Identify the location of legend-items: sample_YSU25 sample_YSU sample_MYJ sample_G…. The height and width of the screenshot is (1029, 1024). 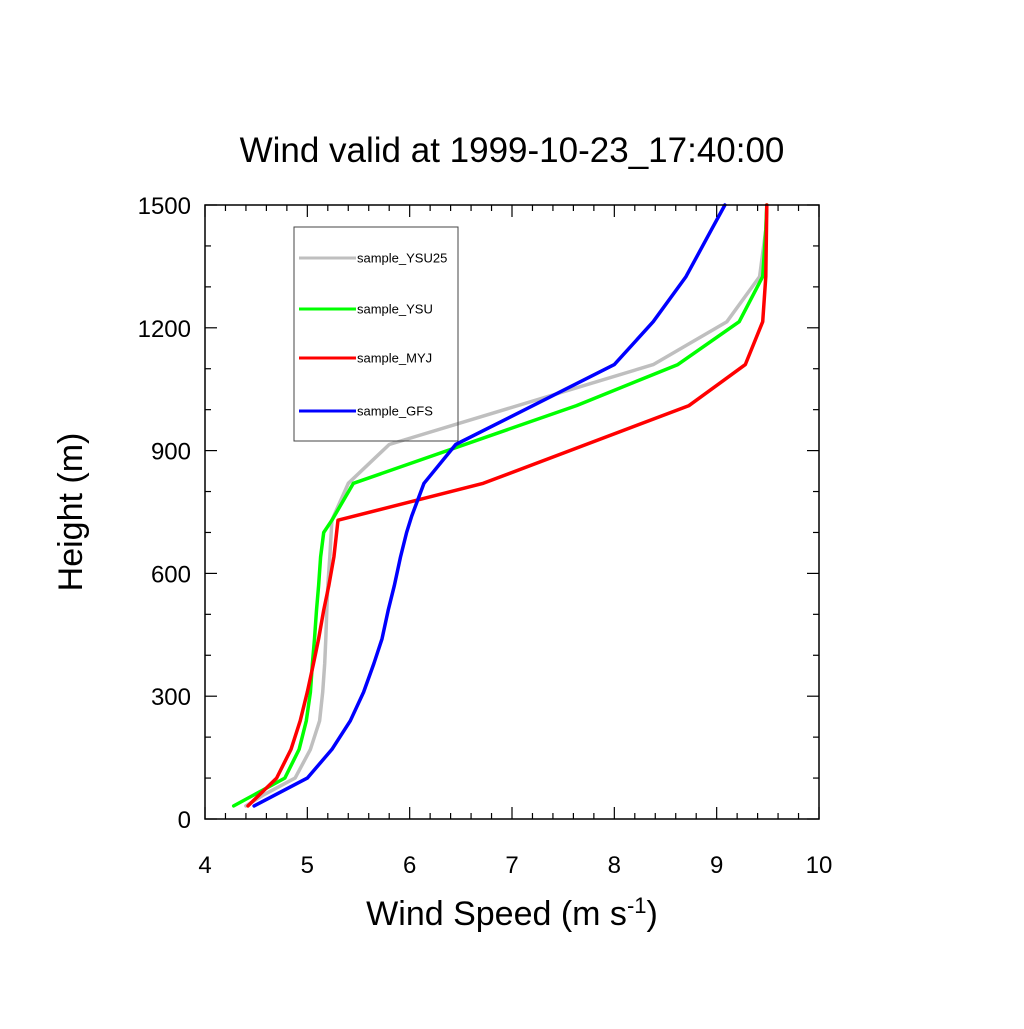
(373, 335).